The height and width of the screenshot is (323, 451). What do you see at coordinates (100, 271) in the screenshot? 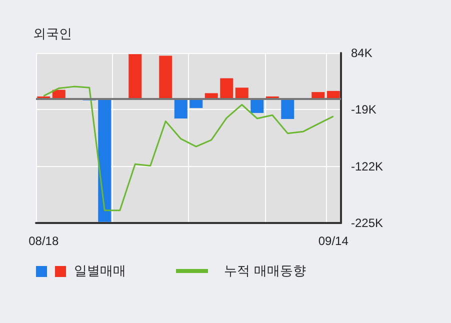
I see `legend-label: 일별매매` at bounding box center [100, 271].